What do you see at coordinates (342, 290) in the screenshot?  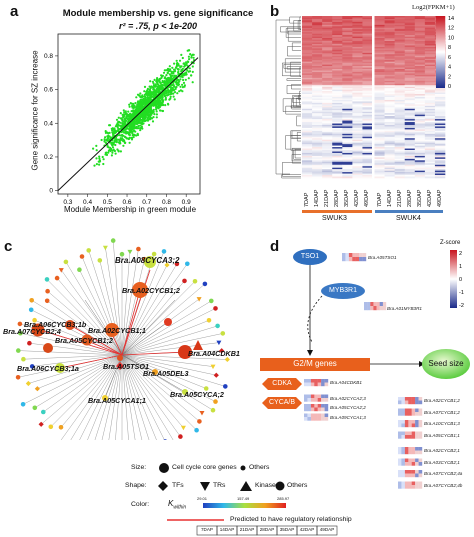 I see `myb3r1-label: MYB3R1` at bounding box center [342, 290].